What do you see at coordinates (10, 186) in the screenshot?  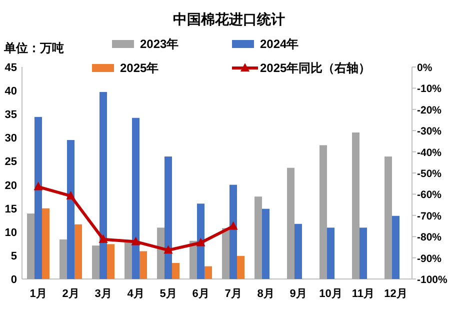 I see `y-tick-label: 20` at bounding box center [10, 186].